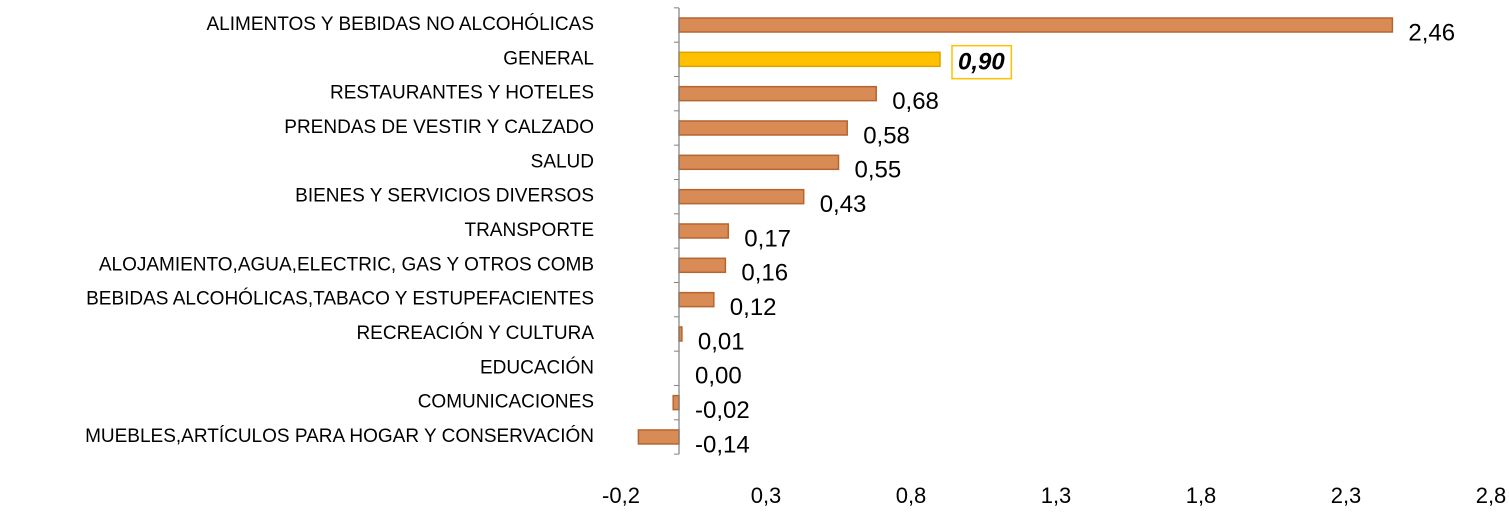  Describe the element at coordinates (764, 273) in the screenshot. I see `value-label: 0,16` at that location.